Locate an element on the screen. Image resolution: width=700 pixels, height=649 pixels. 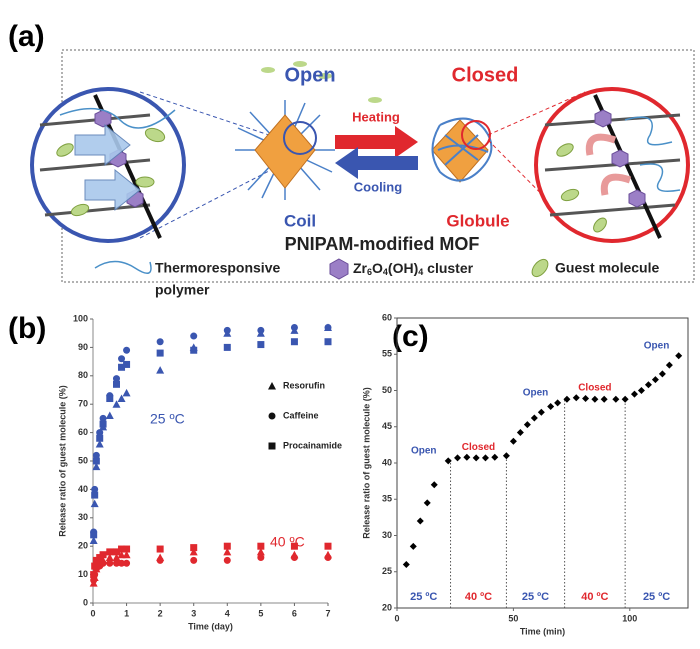
legend-text: polymer is located at coordinates (182, 290).